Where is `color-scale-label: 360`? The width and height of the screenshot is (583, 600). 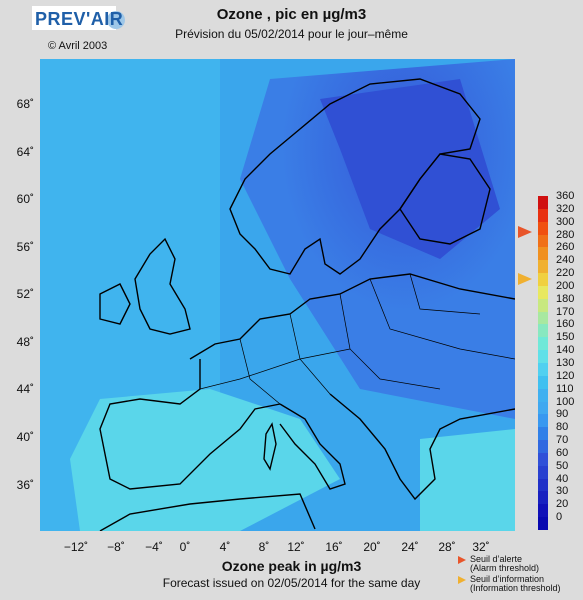
color-scale-label: 360 is located at coordinates (565, 196).